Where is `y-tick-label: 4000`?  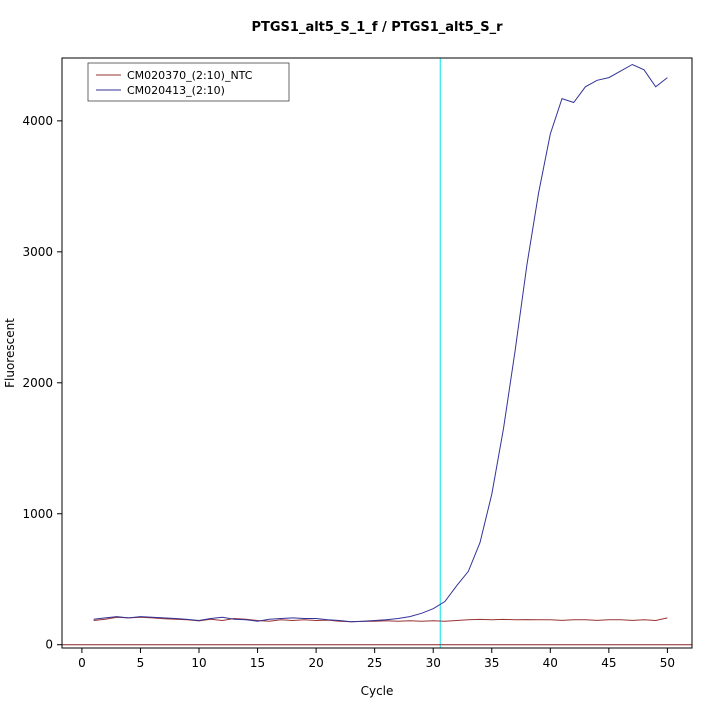 y-tick-label: 4000 is located at coordinates (37, 121).